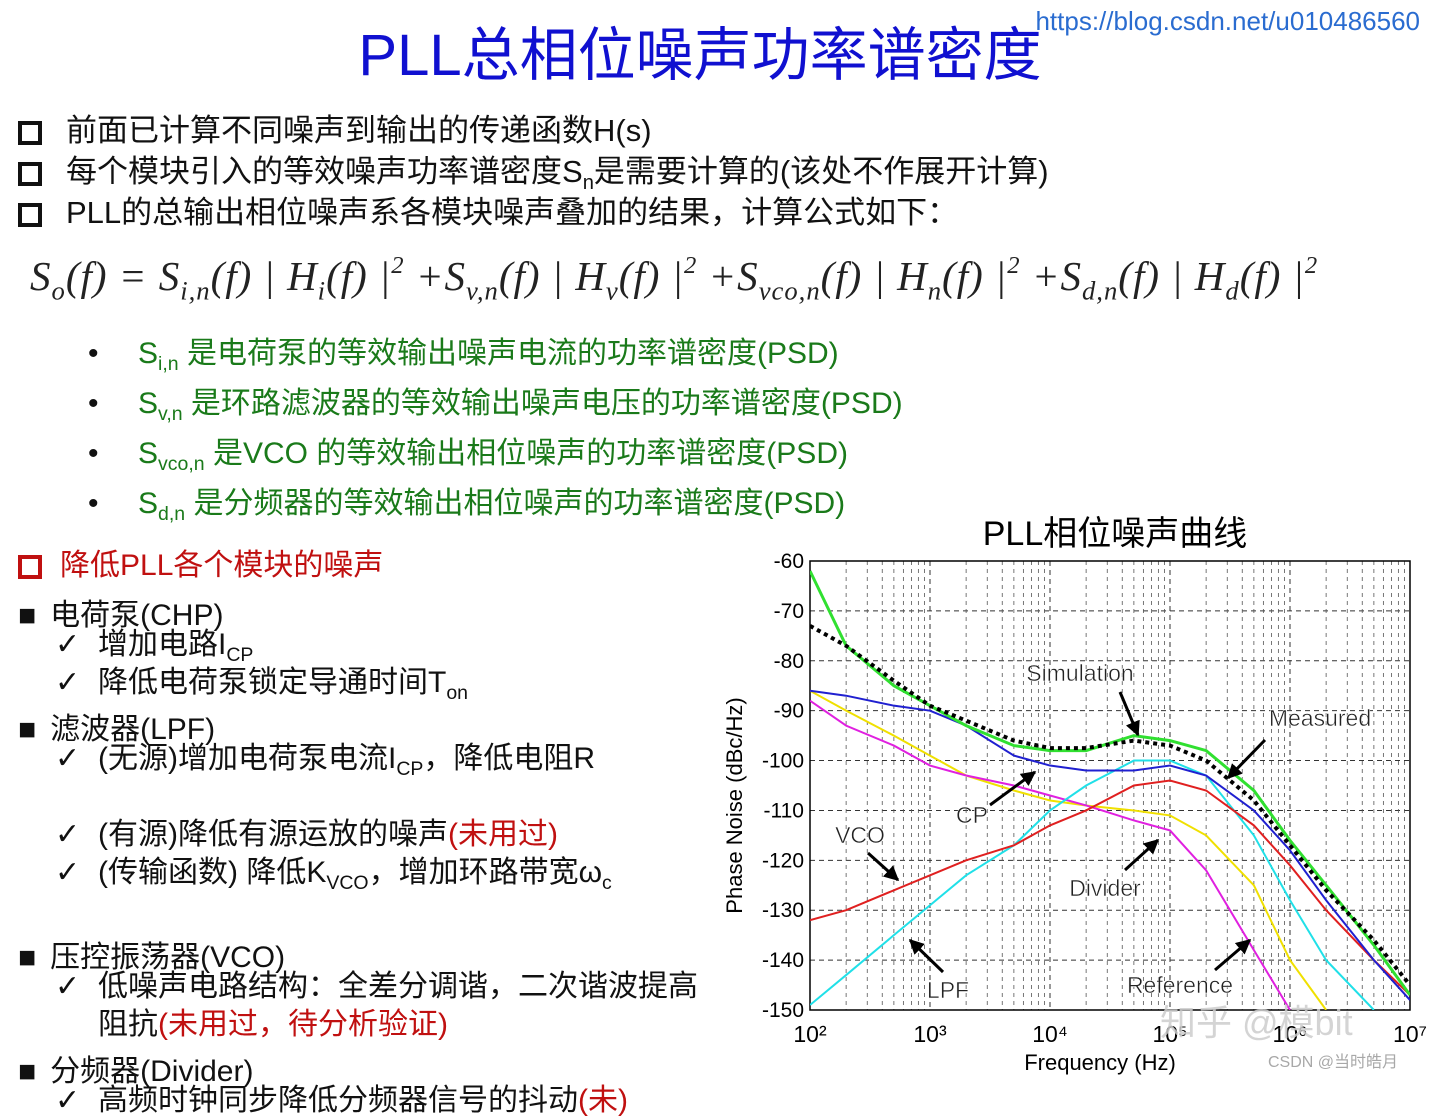 The height and width of the screenshot is (1120, 1434). I want to click on module-item: ✓ (传输函数) 降低KVCO，增加环路带宽ωc, so click(385, 878).